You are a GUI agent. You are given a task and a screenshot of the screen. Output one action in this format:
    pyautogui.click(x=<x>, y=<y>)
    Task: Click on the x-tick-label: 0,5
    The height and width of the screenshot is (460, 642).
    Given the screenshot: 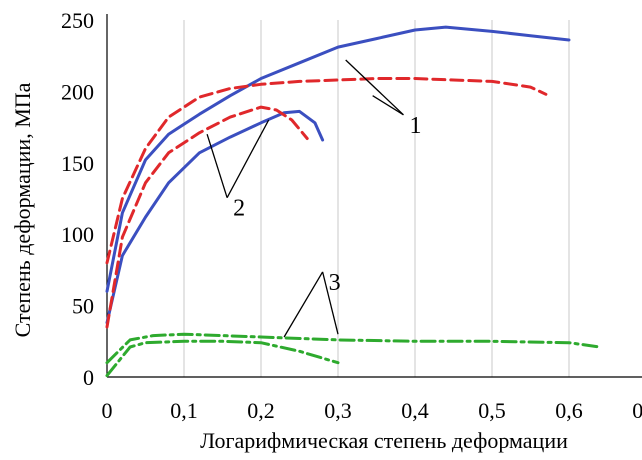 What is the action you would take?
    pyautogui.click(x=492, y=410)
    